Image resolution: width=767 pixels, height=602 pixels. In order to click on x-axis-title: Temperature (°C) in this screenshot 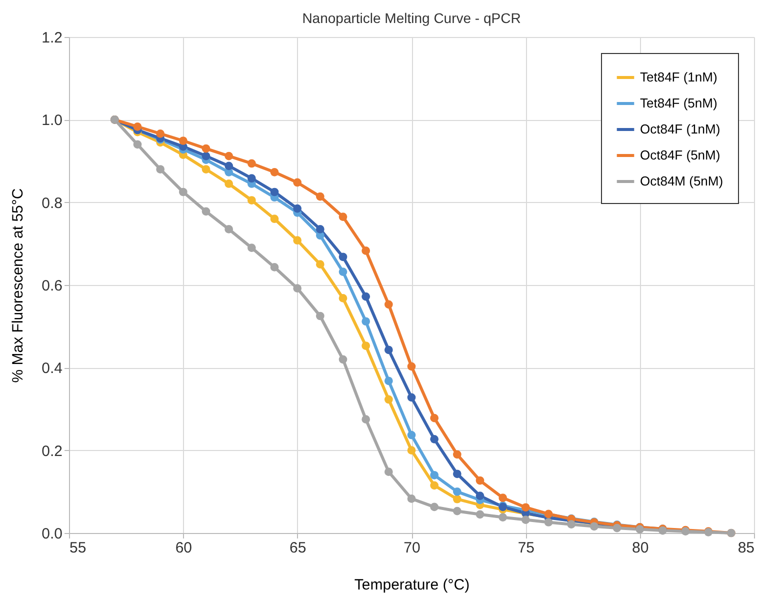, I will do `click(412, 585)`.